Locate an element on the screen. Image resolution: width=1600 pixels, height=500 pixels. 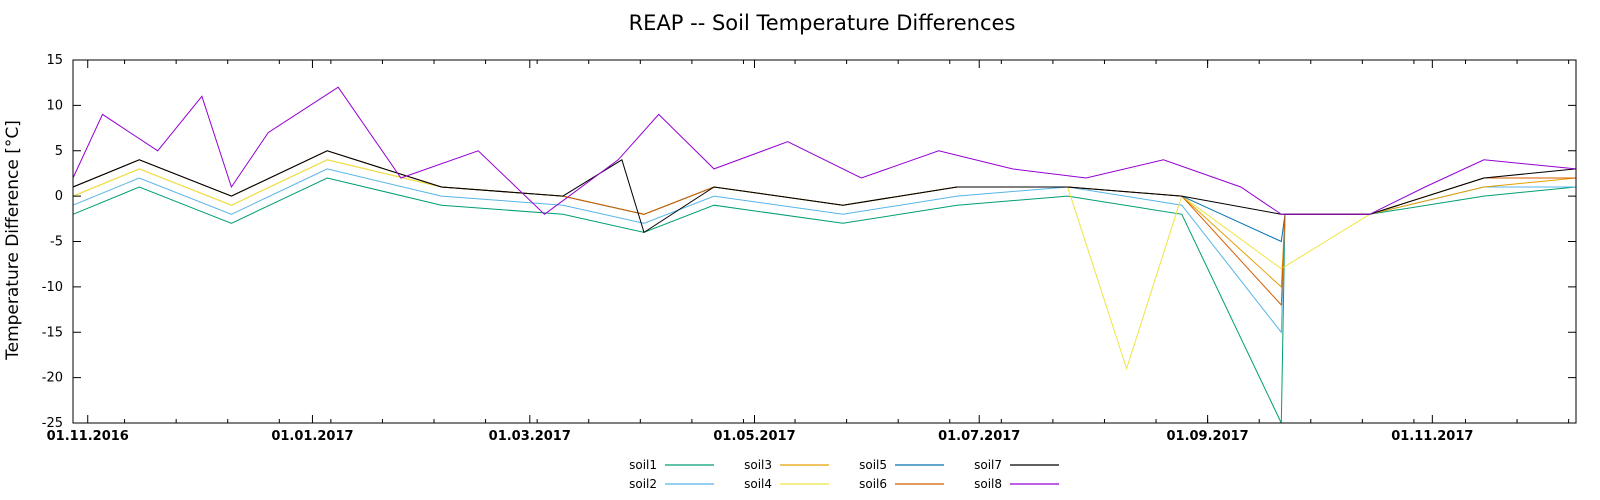
x-tick-label: 01.11.2016 is located at coordinates (88, 436).